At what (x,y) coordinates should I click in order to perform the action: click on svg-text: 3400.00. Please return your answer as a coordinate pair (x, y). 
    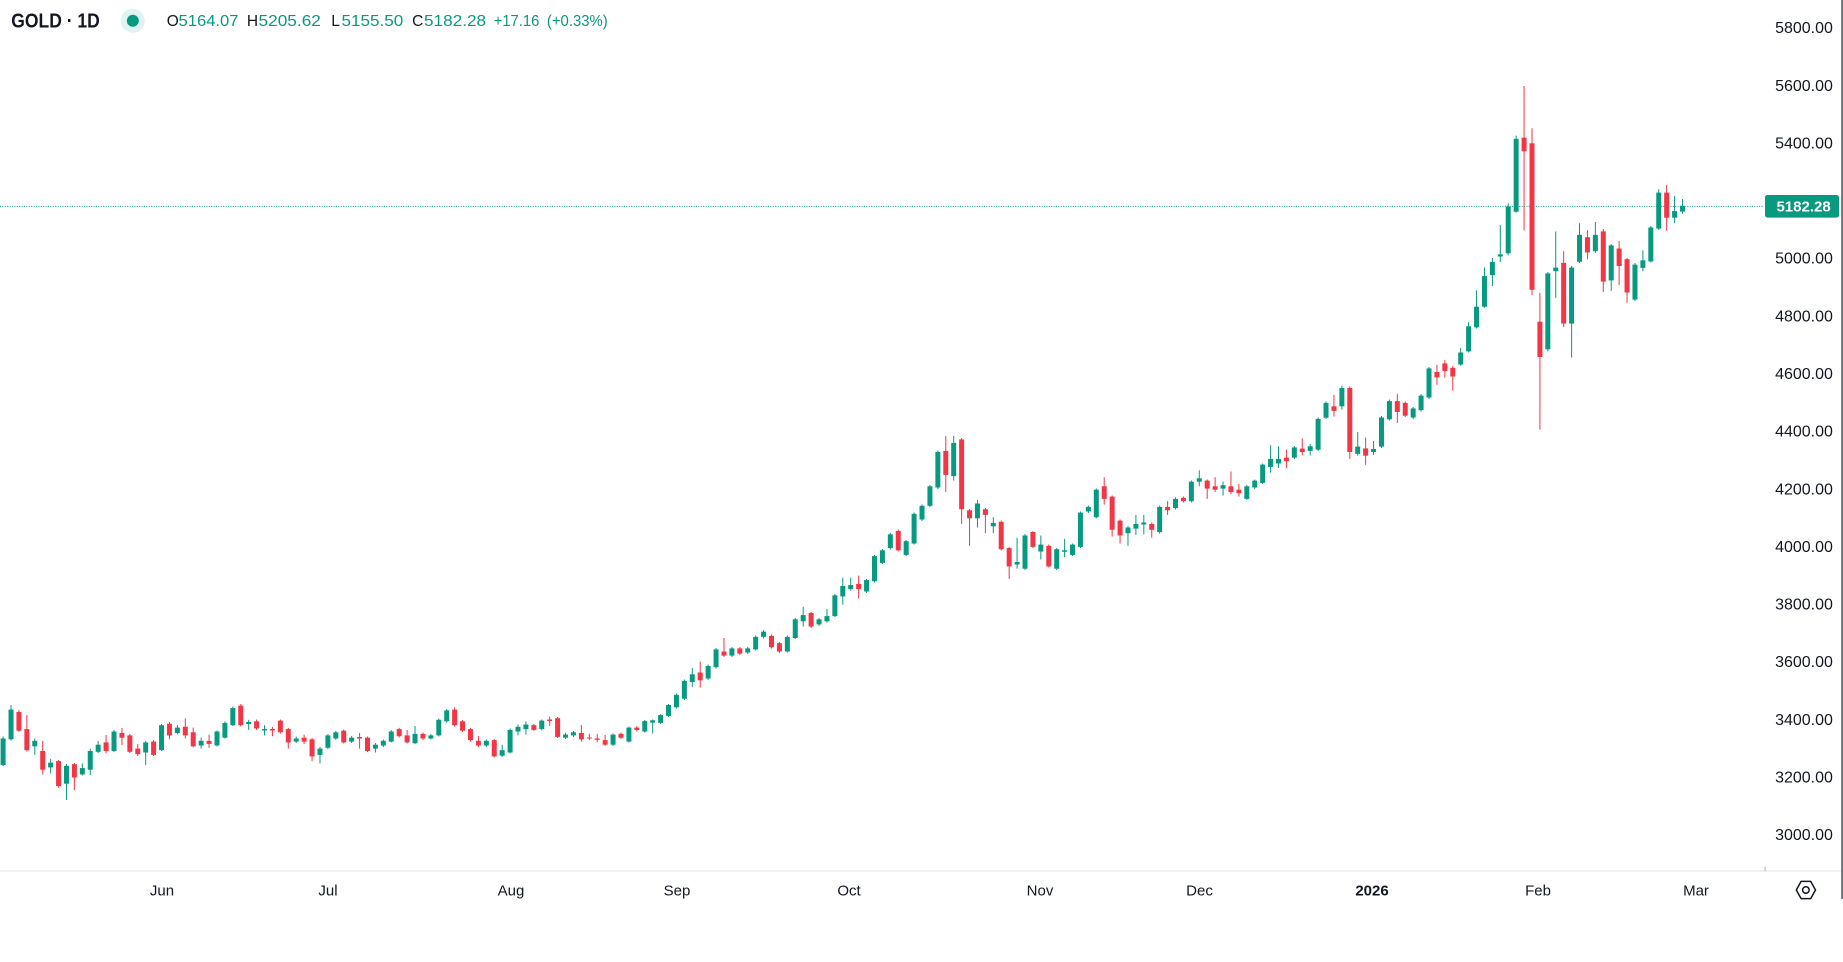
    Looking at the image, I should click on (1804, 720).